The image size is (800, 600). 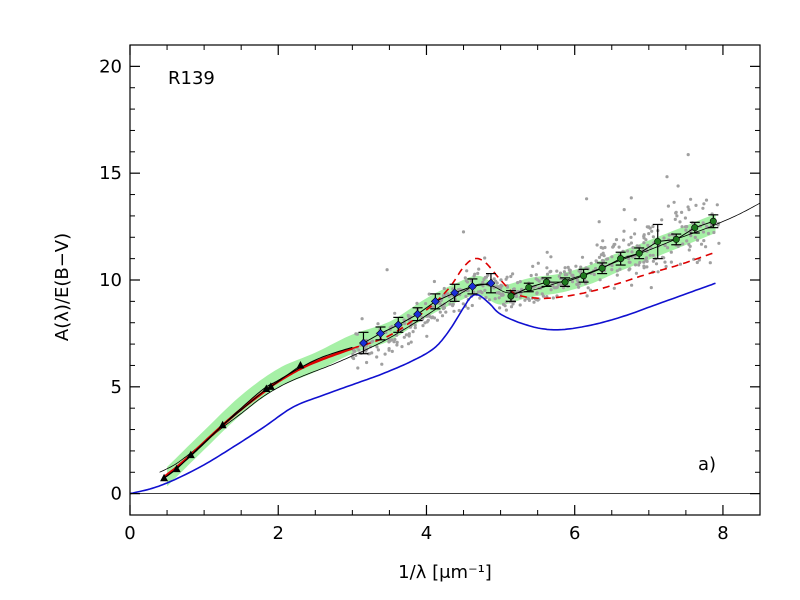 I want to click on x-axis-label: 1/λ [μm⁻¹], so click(x=445, y=572).